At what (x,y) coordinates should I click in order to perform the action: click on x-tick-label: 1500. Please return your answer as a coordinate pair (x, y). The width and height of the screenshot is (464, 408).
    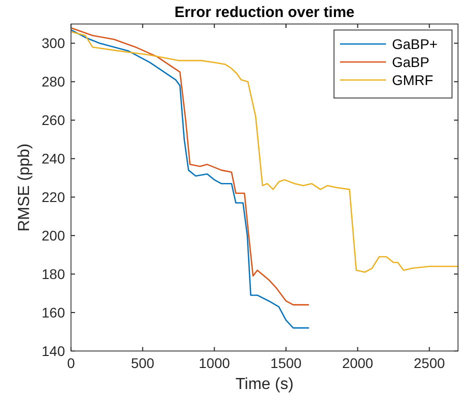
    Looking at the image, I should click on (286, 363).